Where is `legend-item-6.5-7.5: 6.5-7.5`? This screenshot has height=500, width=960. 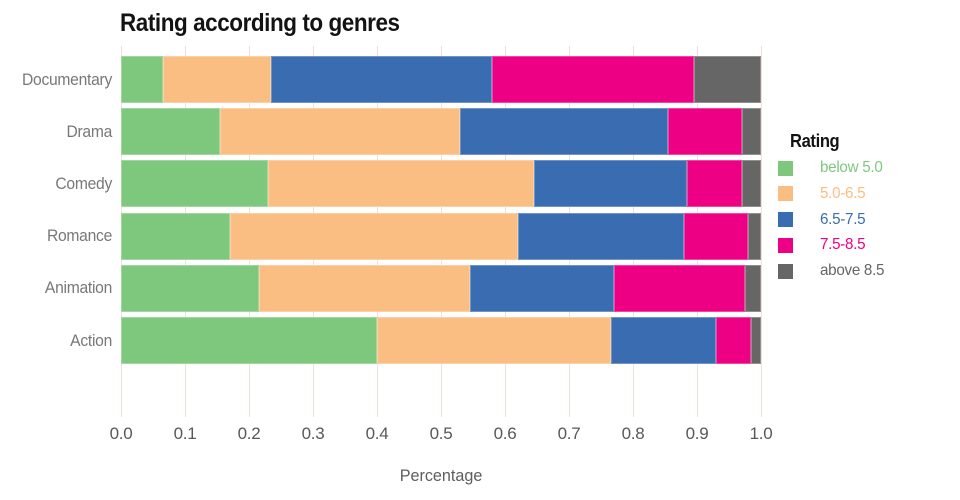
legend-item-6.5-7.5: 6.5-7.5 is located at coordinates (823, 219).